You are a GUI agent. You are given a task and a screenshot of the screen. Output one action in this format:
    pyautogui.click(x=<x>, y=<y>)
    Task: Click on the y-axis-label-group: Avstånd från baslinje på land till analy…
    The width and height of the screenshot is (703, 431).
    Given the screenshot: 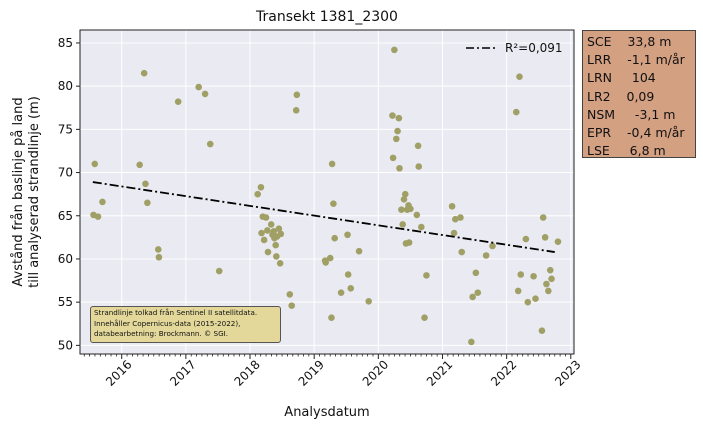 What is the action you would take?
    pyautogui.click(x=26, y=192)
    